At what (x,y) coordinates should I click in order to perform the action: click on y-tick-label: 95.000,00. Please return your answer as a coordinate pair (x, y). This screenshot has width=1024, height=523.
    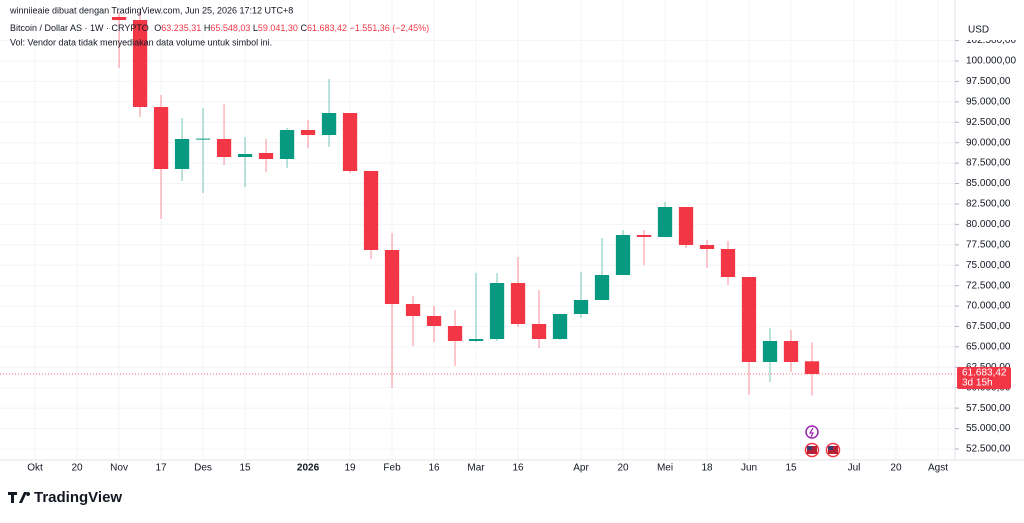
    Looking at the image, I should click on (988, 101).